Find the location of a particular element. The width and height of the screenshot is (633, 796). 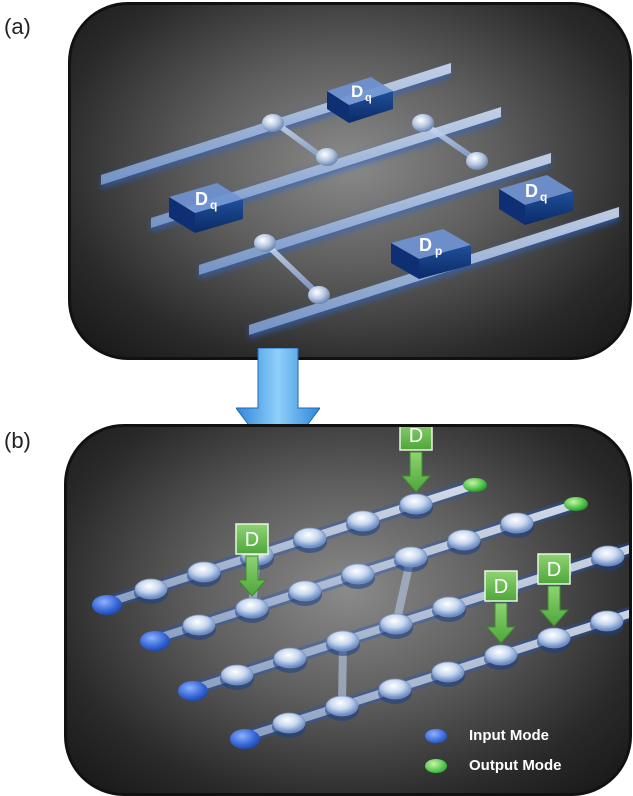

d-block-4: D q is located at coordinates (536, 200).